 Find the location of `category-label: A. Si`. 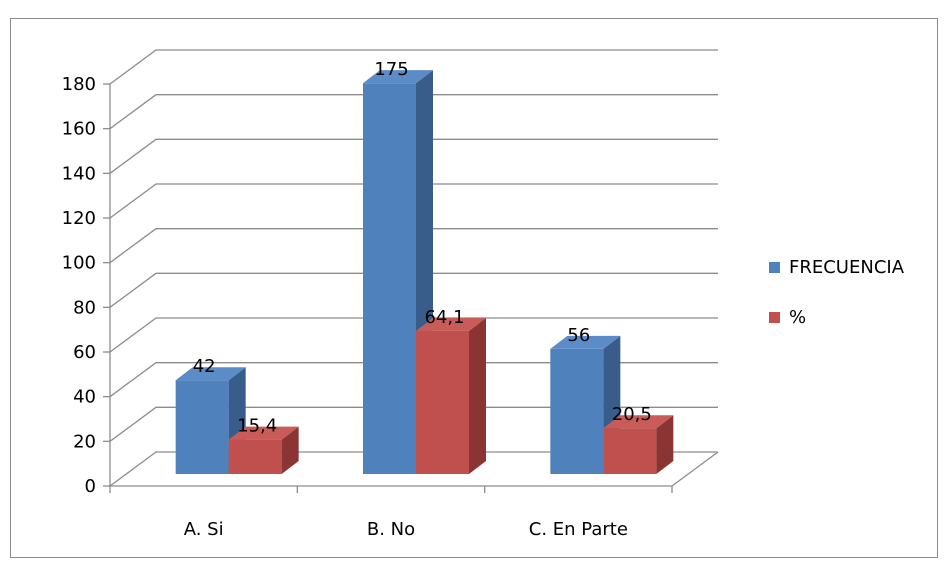

category-label: A. Si is located at coordinates (204, 529).